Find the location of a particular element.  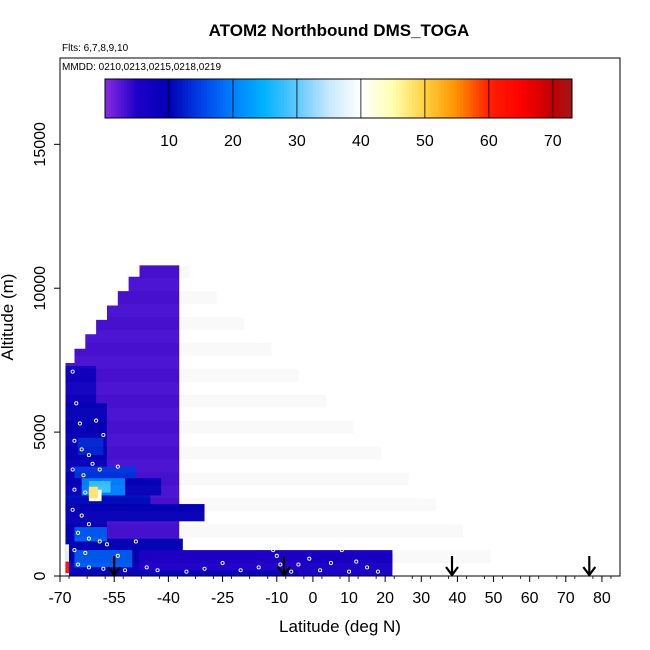

x-tick-label: 40 is located at coordinates (458, 598).